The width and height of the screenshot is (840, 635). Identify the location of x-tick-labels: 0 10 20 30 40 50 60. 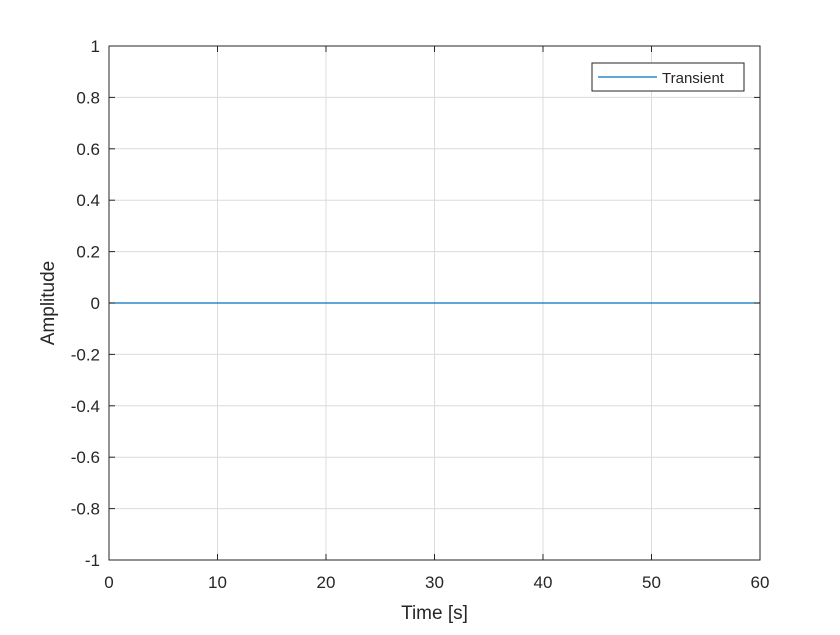
(436, 582).